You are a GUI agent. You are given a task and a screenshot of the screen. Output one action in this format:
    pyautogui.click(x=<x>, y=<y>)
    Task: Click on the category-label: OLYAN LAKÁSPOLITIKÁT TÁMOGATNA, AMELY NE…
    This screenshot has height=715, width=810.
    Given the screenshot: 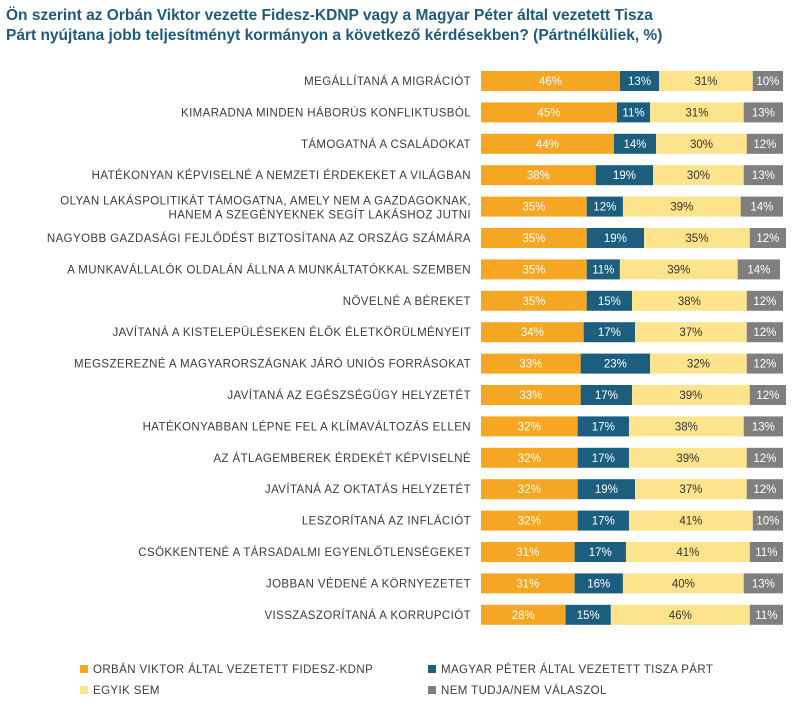 What is the action you would take?
    pyautogui.click(x=265, y=208)
    